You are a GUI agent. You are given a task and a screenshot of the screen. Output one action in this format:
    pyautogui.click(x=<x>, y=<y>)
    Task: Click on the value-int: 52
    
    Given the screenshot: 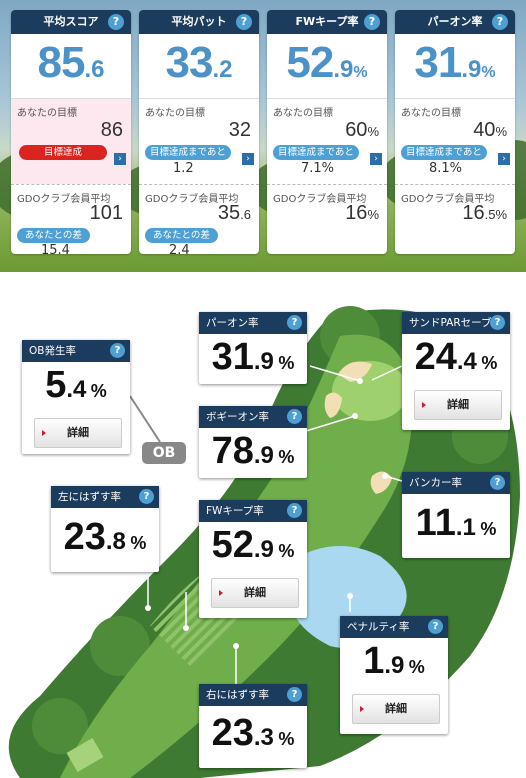 What is the action you would take?
    pyautogui.click(x=310, y=62)
    